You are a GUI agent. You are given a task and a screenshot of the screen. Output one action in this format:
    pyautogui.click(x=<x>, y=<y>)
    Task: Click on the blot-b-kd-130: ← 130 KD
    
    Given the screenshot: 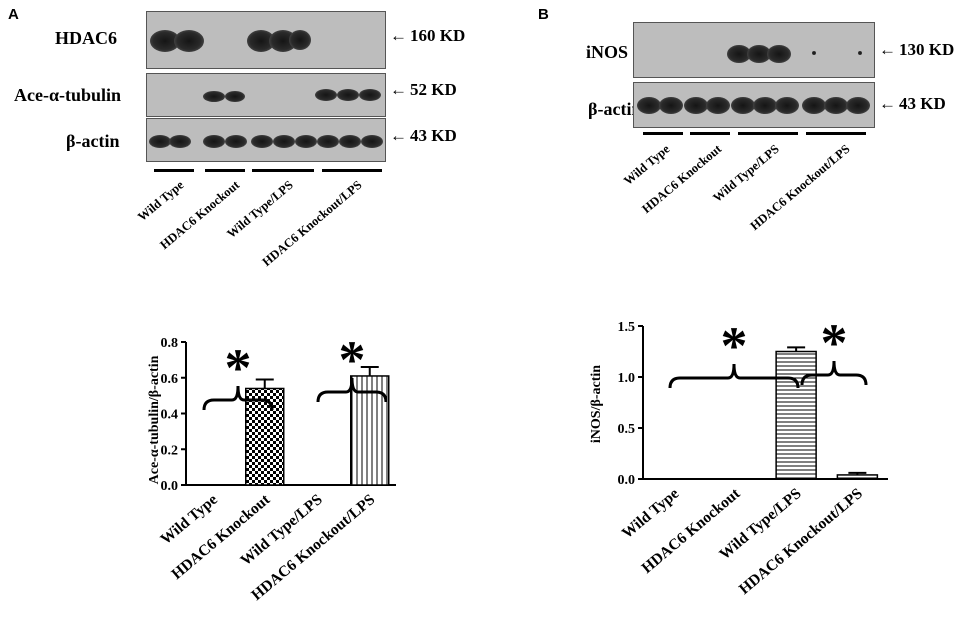 What is the action you would take?
    pyautogui.click(x=916, y=50)
    